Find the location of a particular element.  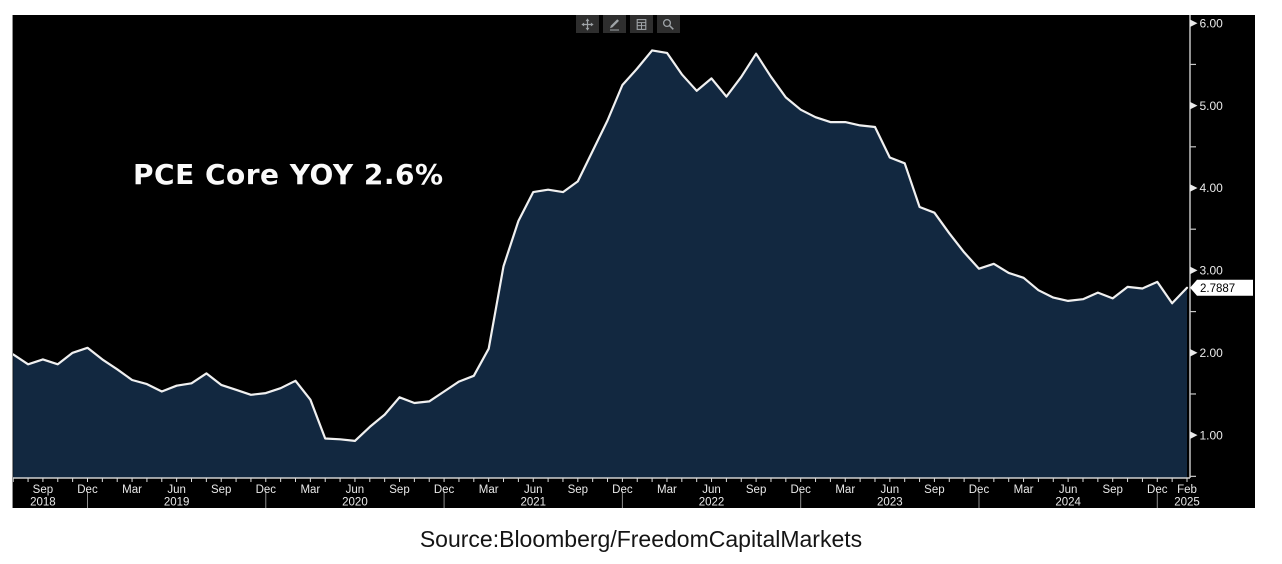

toolbar-move-button is located at coordinates (587, 24).